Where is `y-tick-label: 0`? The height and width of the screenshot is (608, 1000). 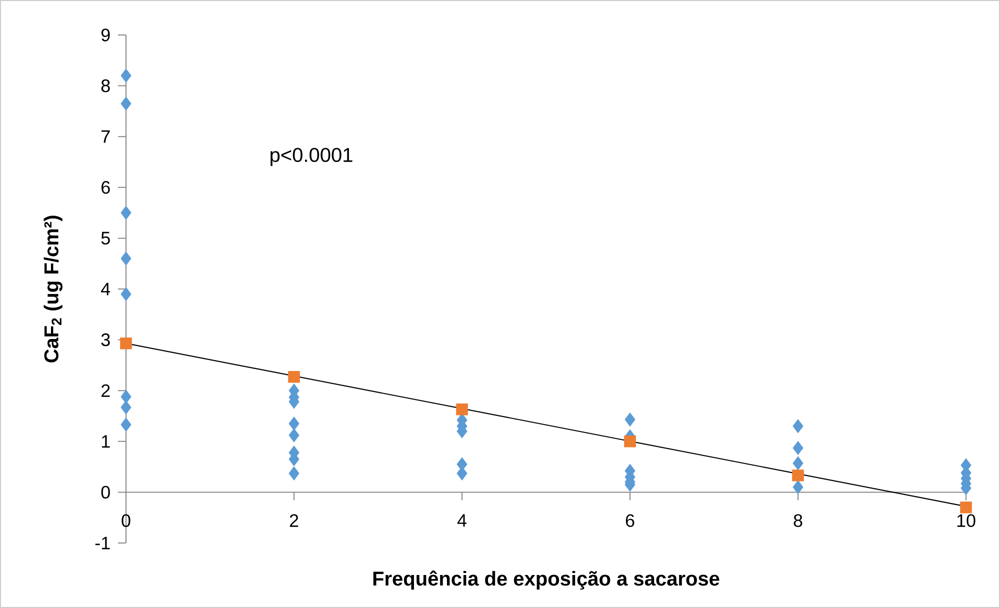 y-tick-label: 0 is located at coordinates (105, 492).